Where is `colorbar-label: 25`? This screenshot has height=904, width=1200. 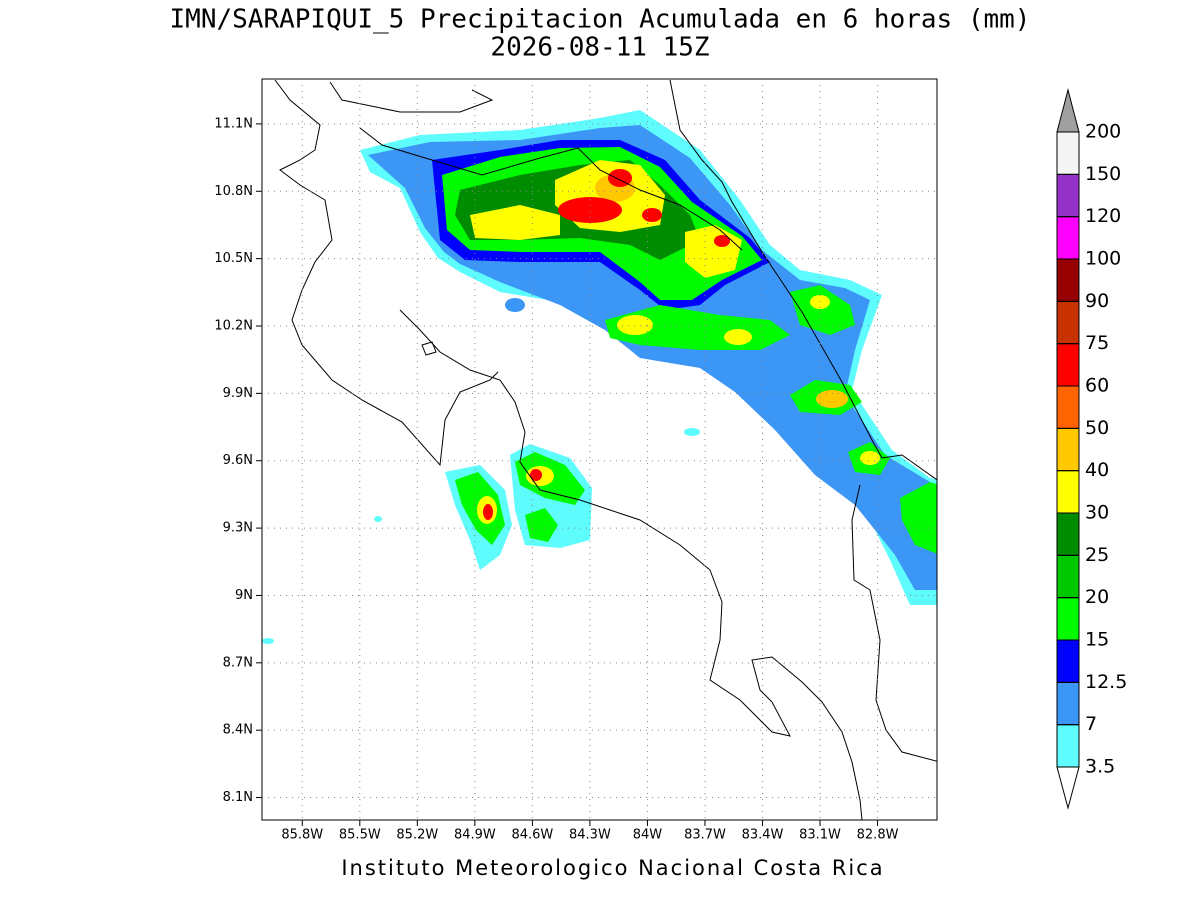
colorbar-label: 25 is located at coordinates (1097, 555).